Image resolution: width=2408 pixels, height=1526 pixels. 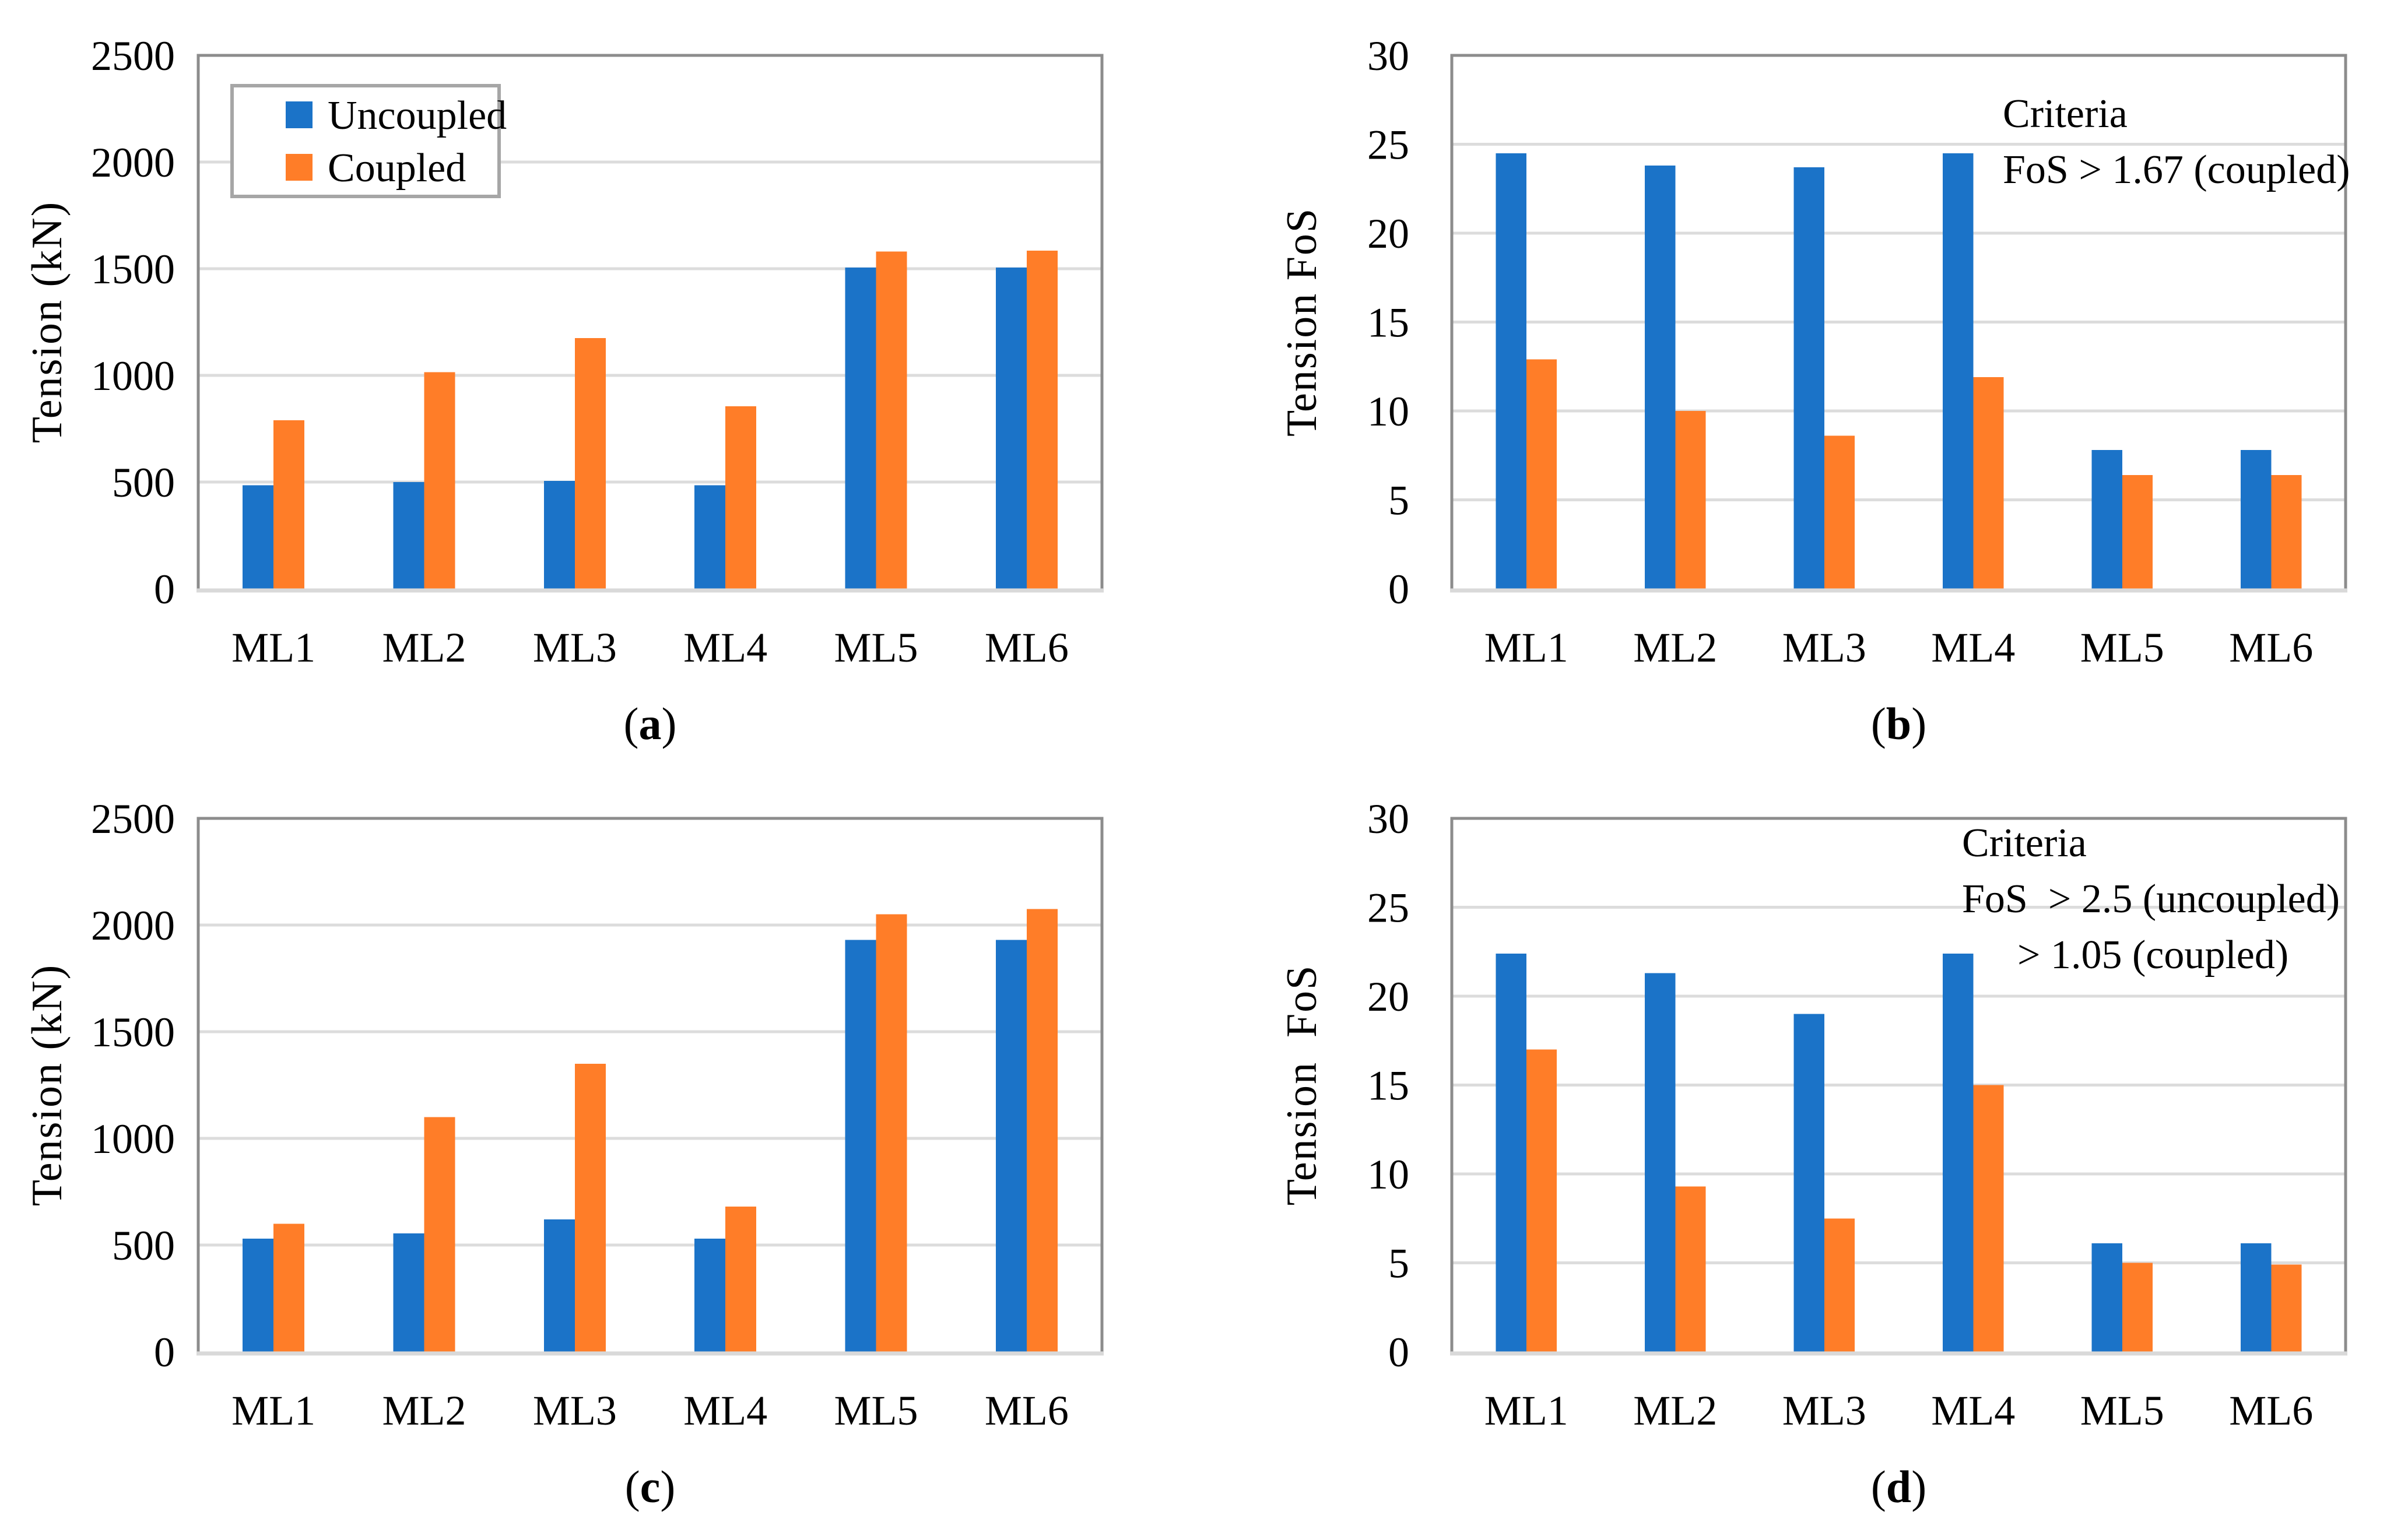 I want to click on y-tick-label-25: 25, so click(x=1388, y=145).